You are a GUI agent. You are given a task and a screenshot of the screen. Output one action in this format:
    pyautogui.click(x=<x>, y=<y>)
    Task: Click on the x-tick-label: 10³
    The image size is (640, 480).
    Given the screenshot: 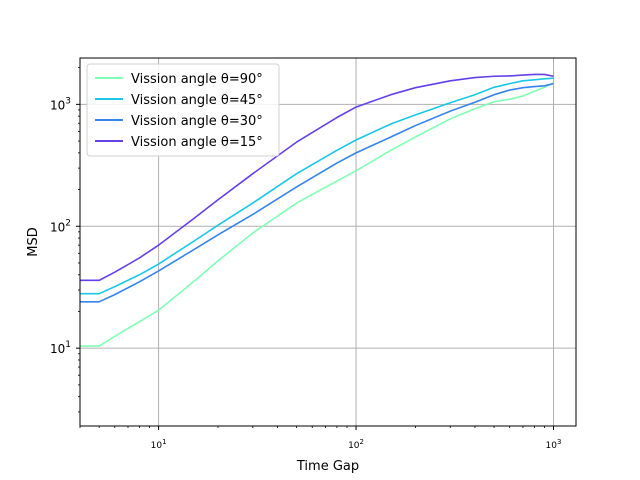 What is the action you would take?
    pyautogui.click(x=554, y=444)
    